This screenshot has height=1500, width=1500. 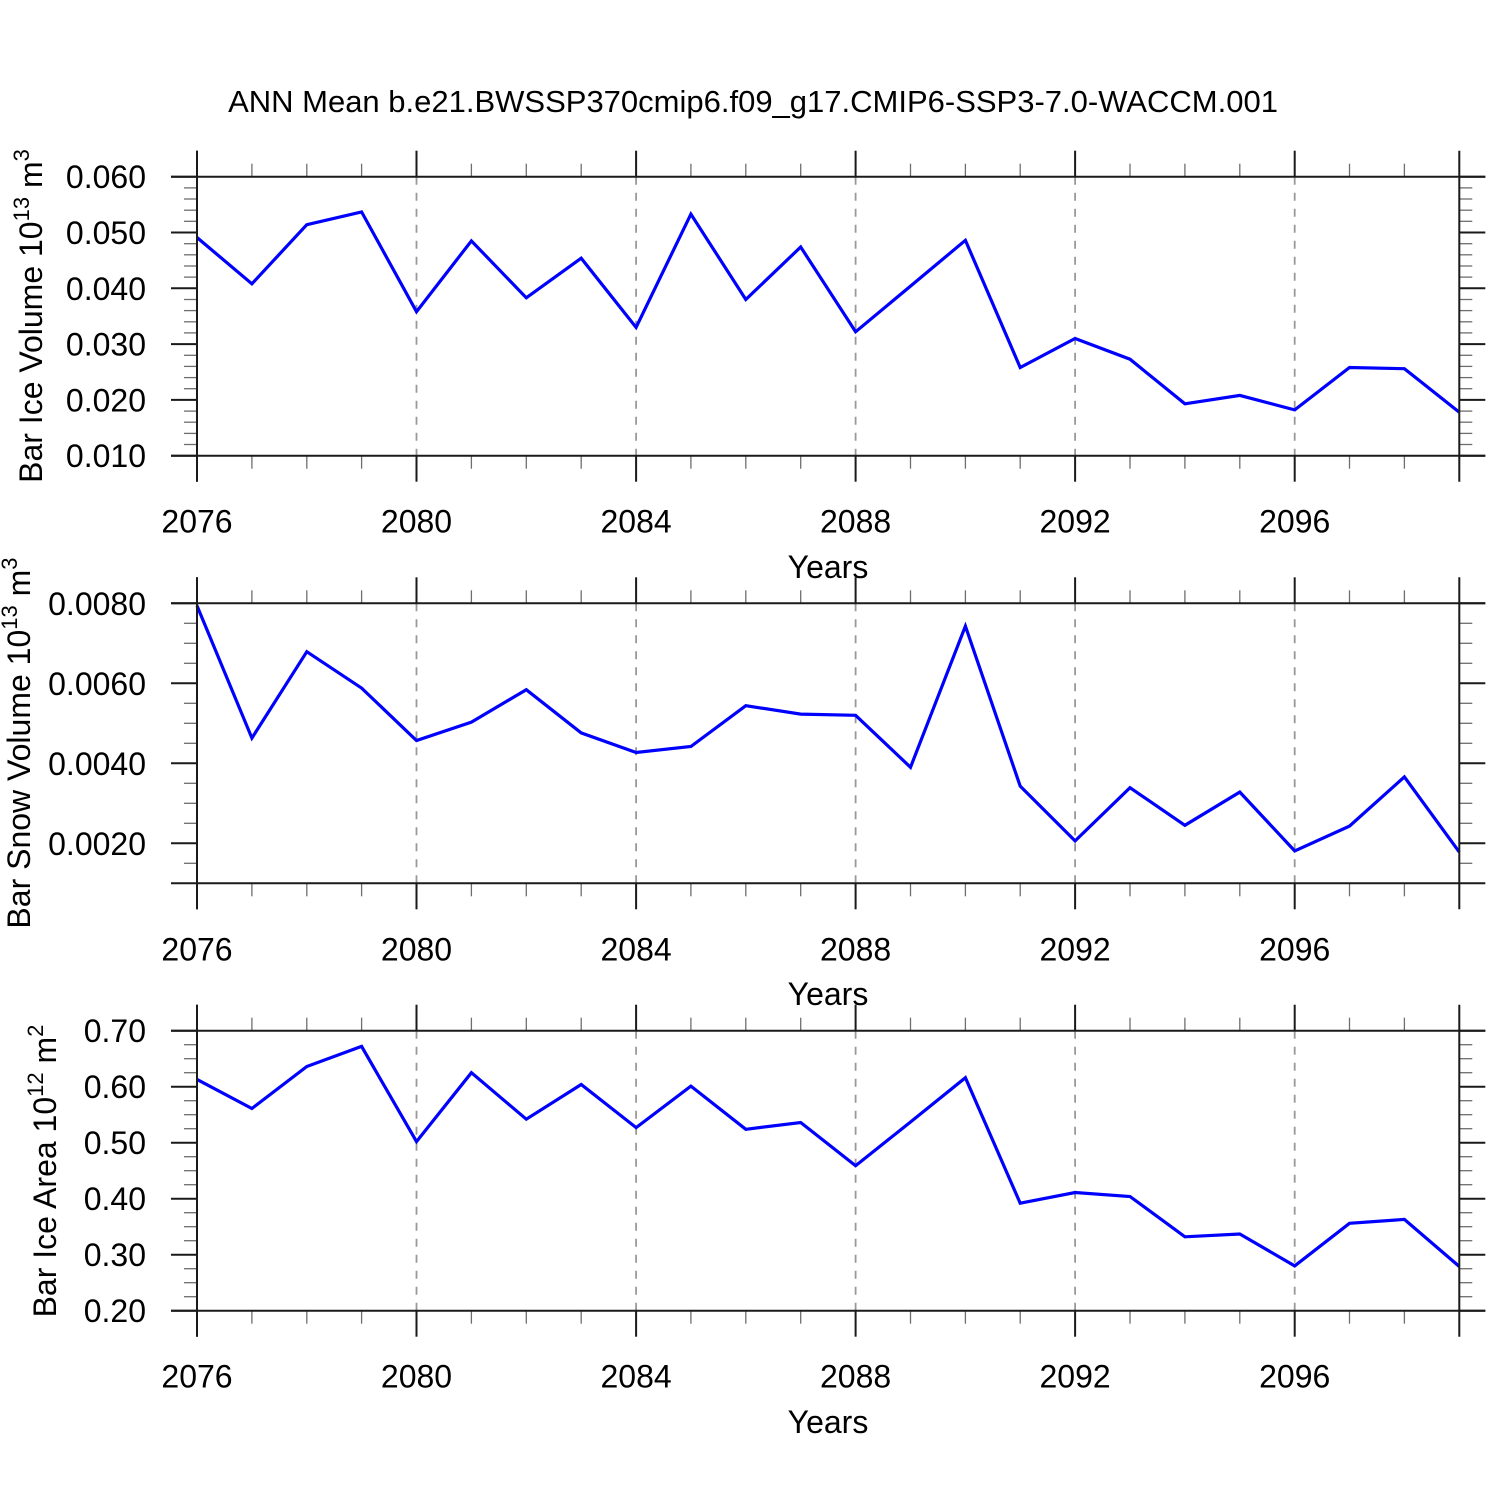 What do you see at coordinates (35, 1084) in the screenshot?
I see `y-axis-title-exponent: 12` at bounding box center [35, 1084].